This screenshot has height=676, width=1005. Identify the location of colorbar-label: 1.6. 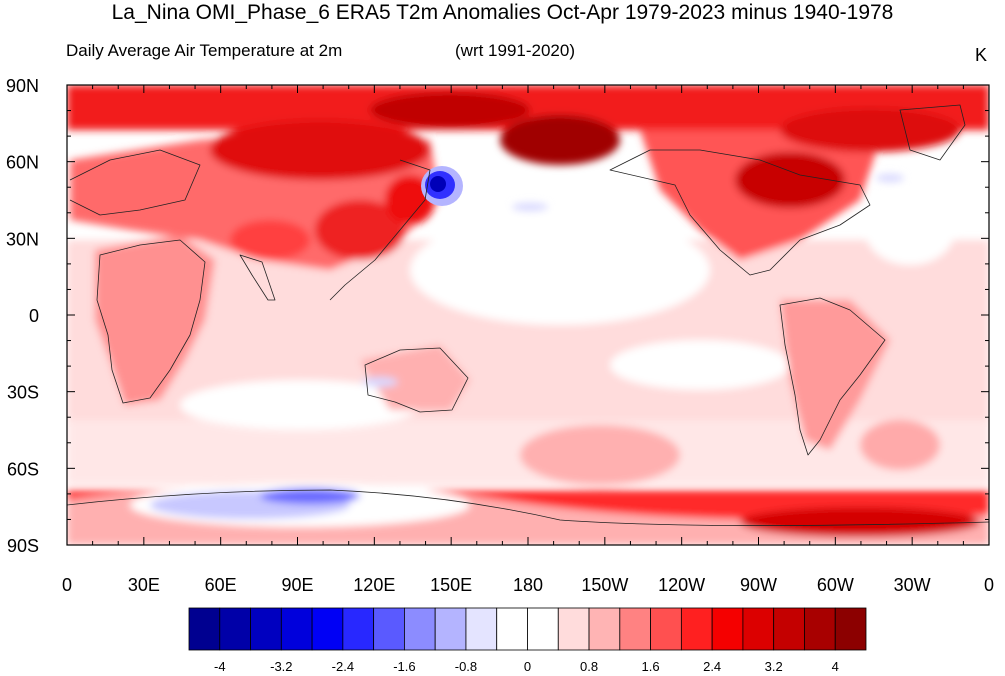
(651, 666).